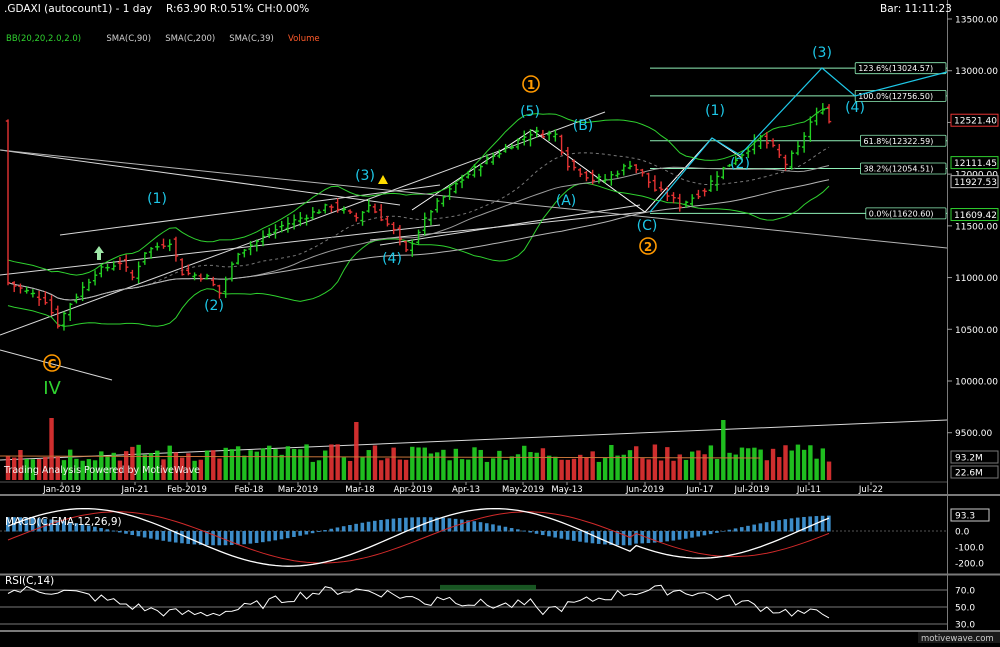  I want to click on macd-tick-label: -200.0, so click(969, 565).